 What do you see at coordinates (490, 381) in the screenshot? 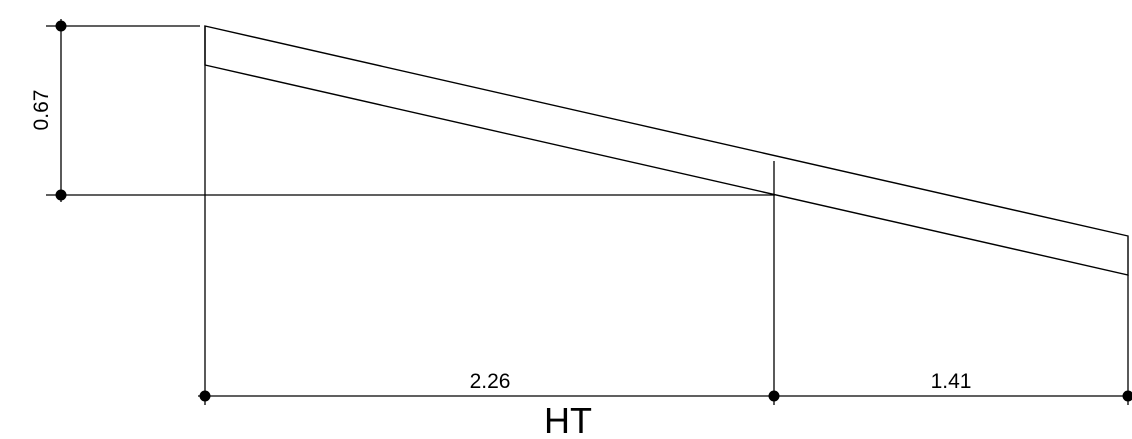
I see `span-dimension-label-left: 2.26` at bounding box center [490, 381].